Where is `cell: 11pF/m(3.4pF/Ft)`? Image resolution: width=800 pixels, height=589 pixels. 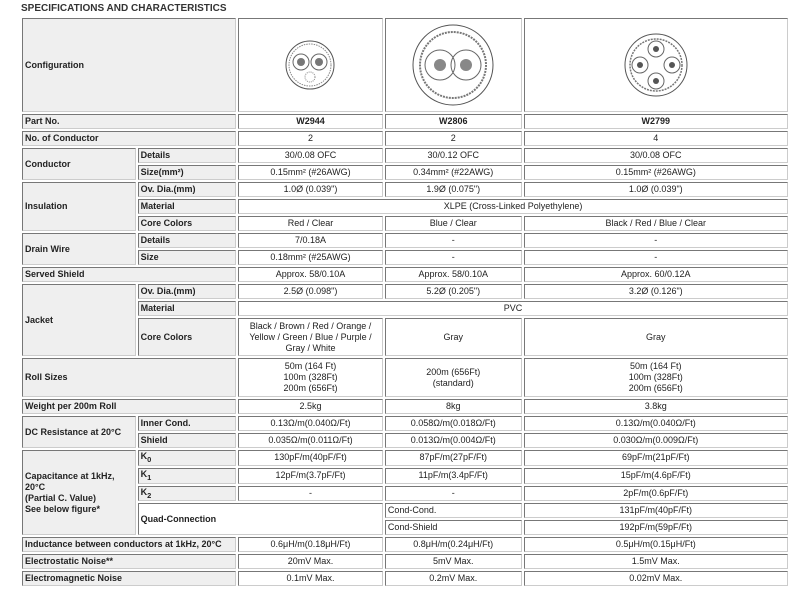 cell: 11pF/m(3.4pF/Ft) is located at coordinates (453, 475).